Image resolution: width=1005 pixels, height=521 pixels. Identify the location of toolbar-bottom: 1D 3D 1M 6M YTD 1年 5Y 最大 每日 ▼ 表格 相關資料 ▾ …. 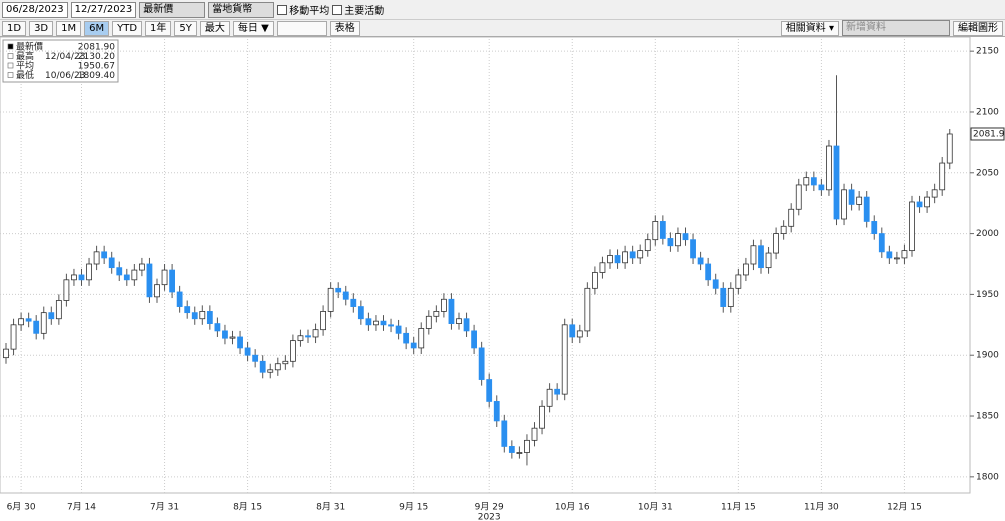
(502, 28).